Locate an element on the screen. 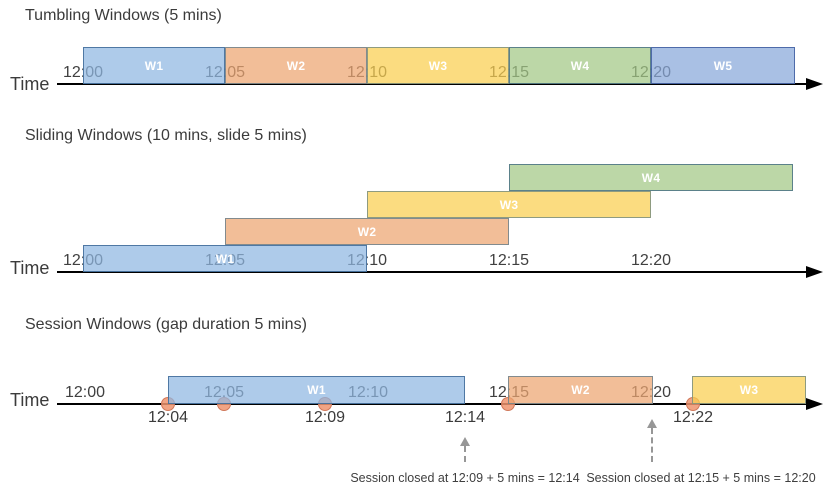  session-section-title: Session Windows (gap duration 5 mins) is located at coordinates (166, 324).